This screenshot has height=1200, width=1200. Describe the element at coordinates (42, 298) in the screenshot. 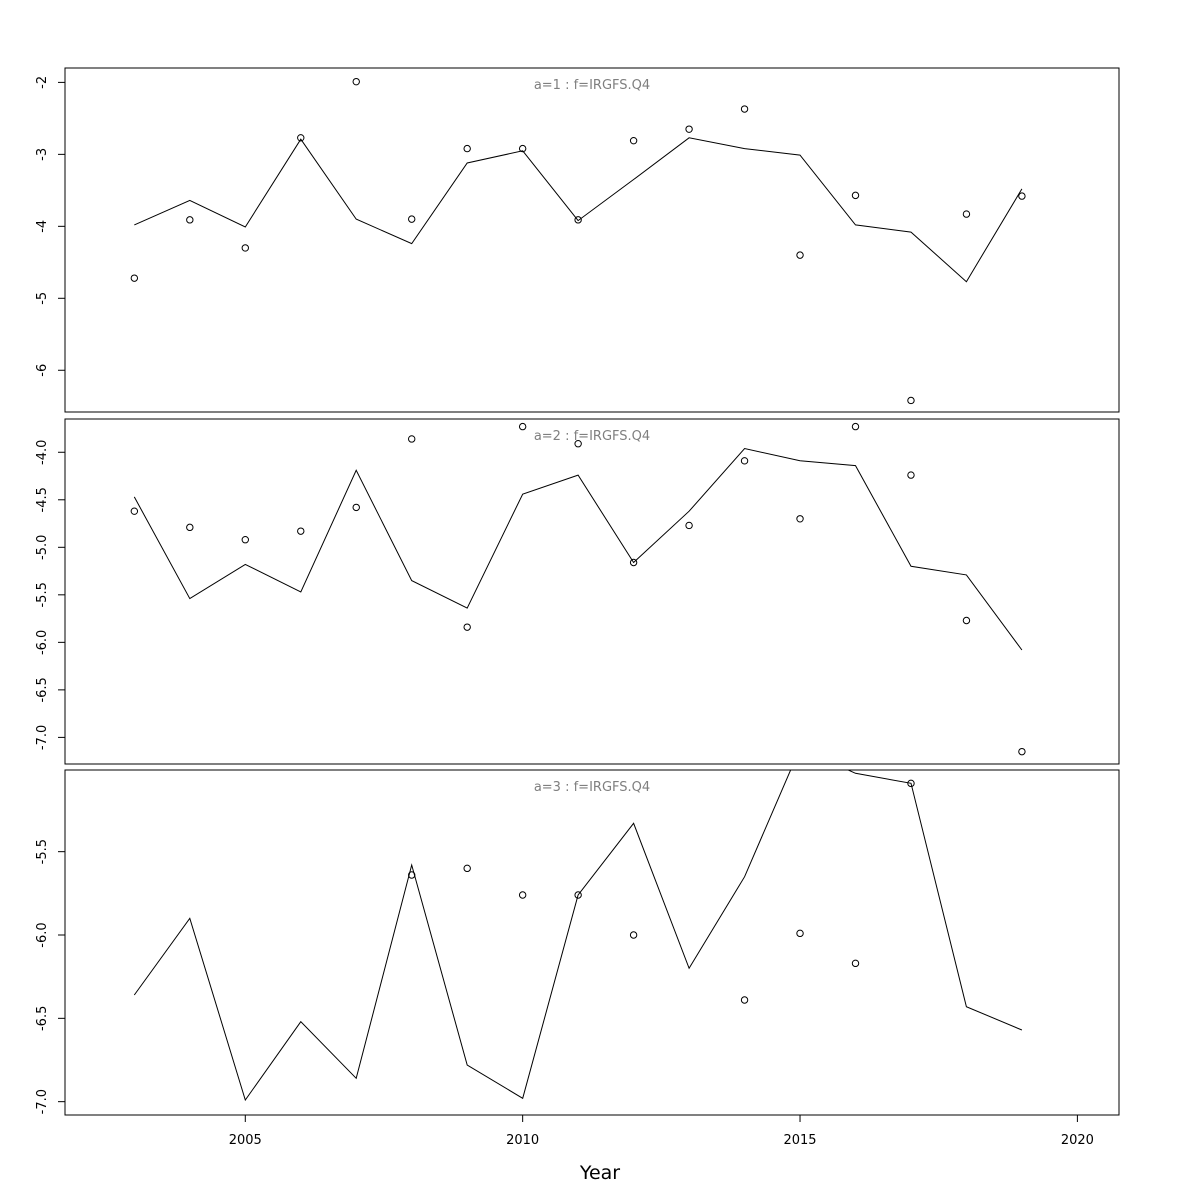

I see `y-tick-label: -5` at that location.